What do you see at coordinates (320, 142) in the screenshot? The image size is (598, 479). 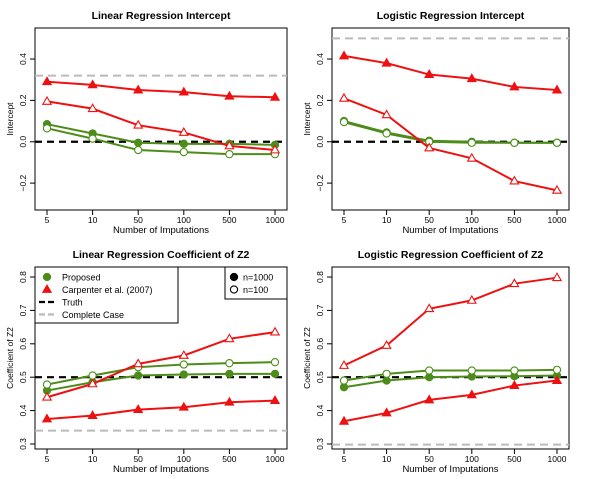 I see `y-tick-label: 0.0` at bounding box center [320, 142].